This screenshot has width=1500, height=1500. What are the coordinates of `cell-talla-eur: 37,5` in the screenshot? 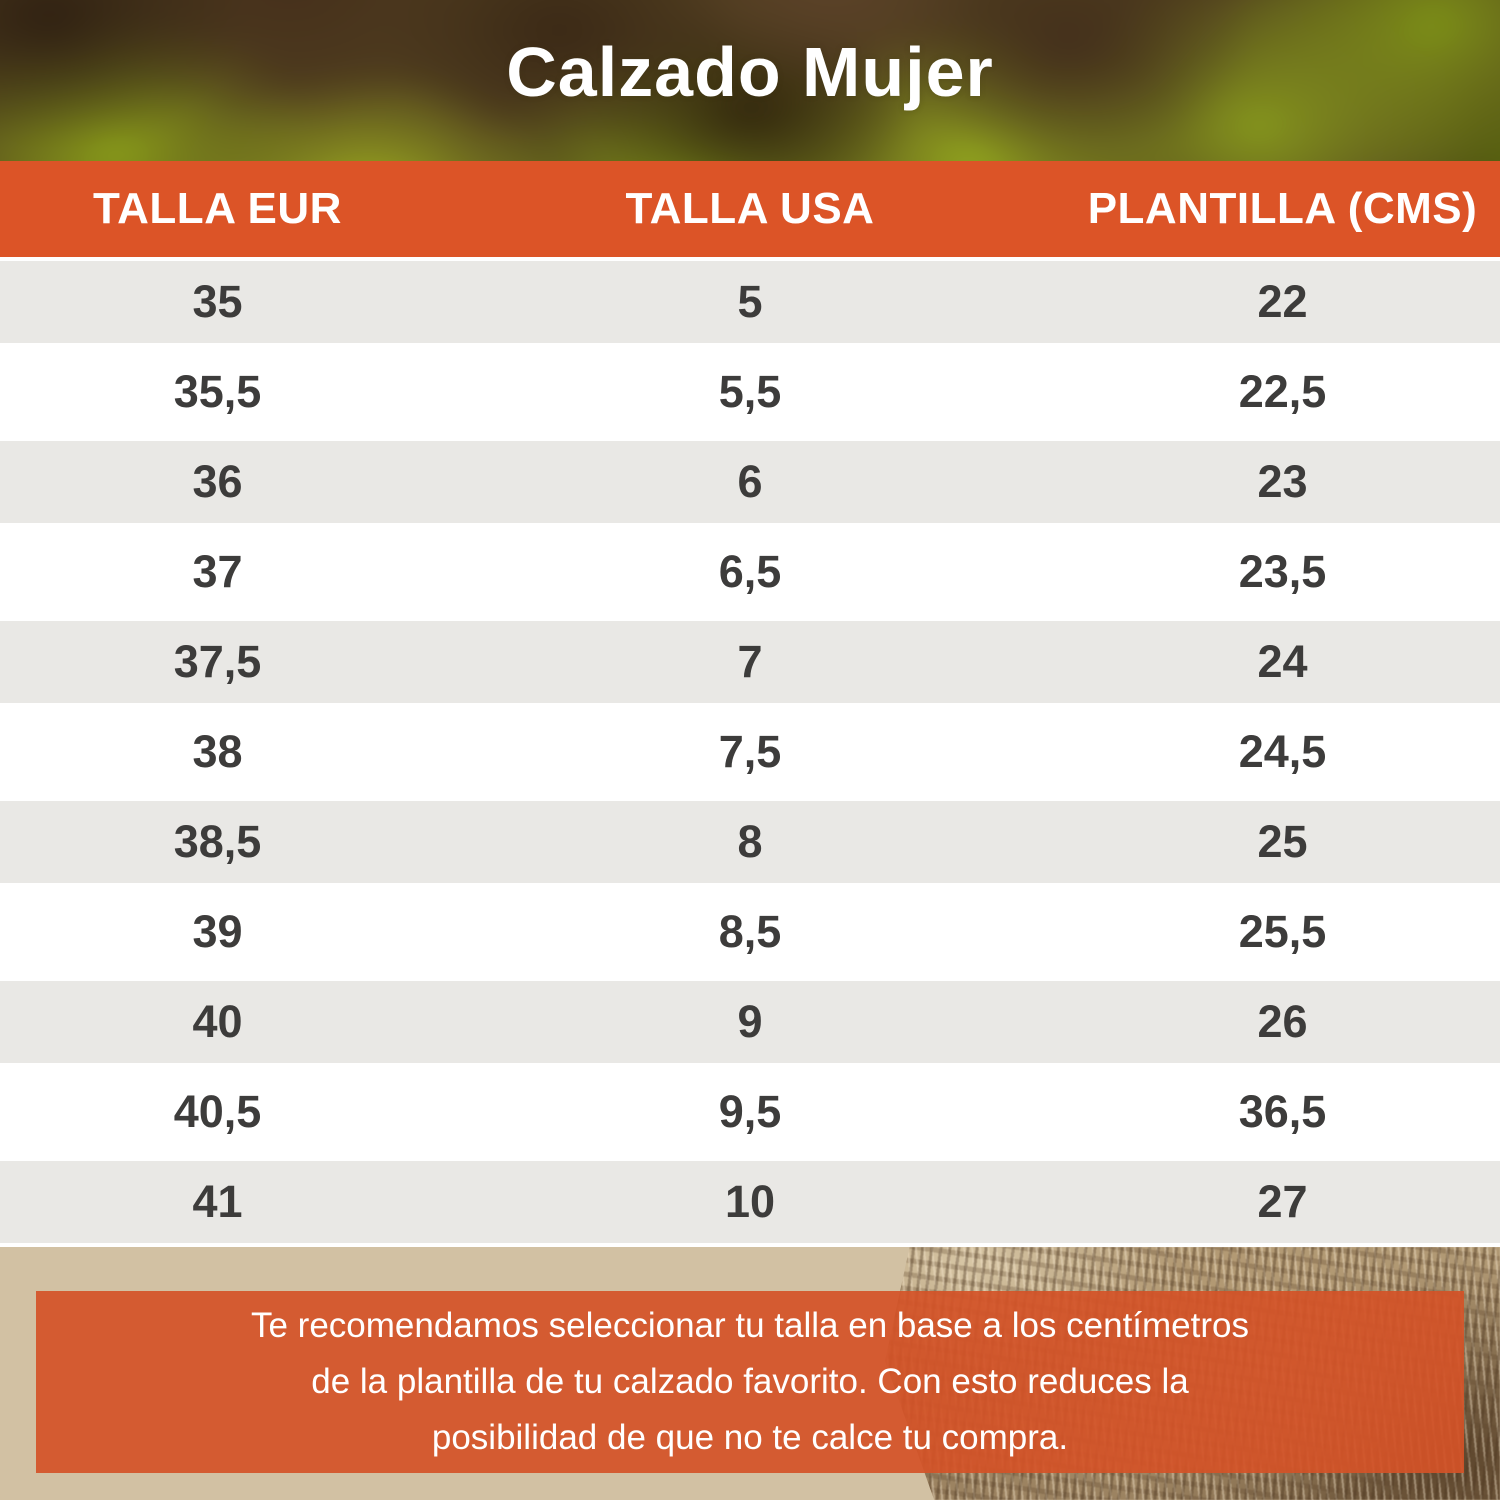 It's located at (217, 661).